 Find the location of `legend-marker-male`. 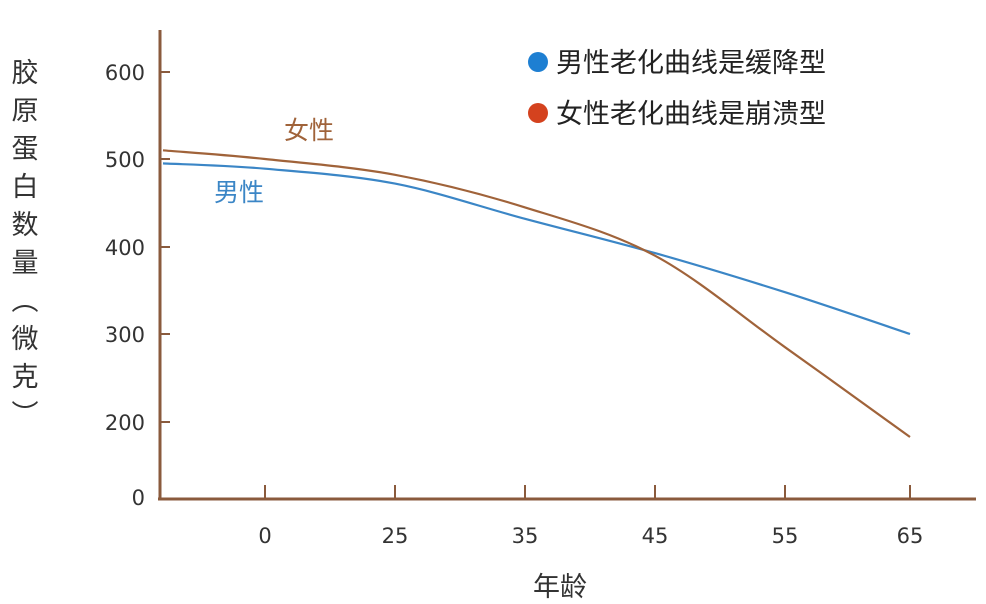

legend-marker-male is located at coordinates (538, 62).